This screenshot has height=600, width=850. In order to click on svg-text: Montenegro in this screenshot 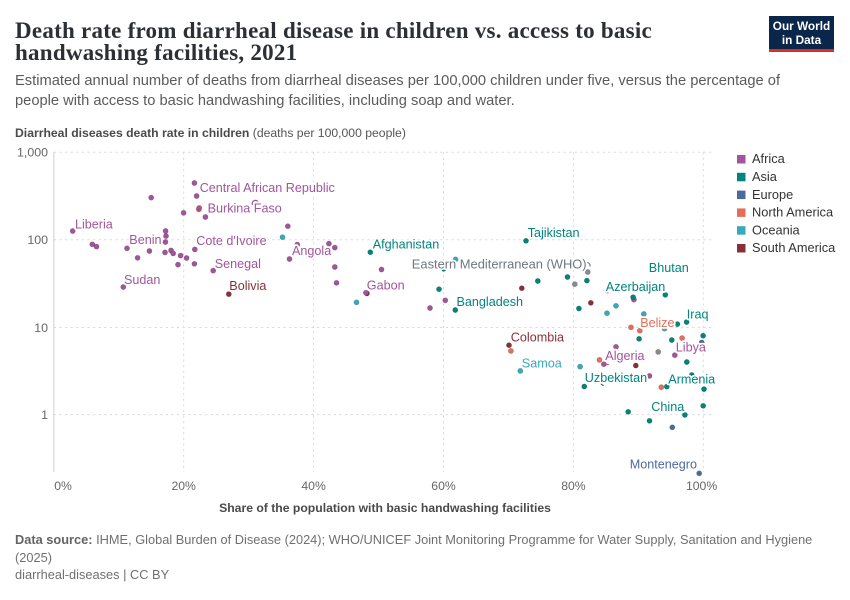, I will do `click(663, 465)`.